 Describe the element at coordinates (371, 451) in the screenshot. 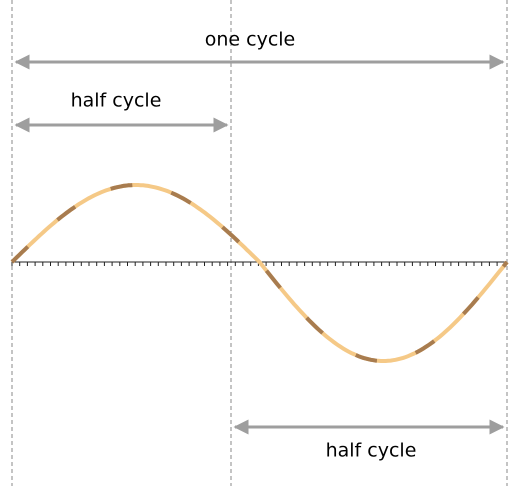

I see `label-second-half: half cycle` at that location.